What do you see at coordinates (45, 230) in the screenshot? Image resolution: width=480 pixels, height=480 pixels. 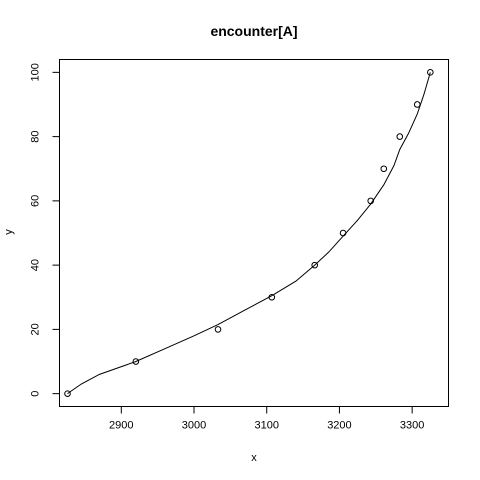 I see `y-axis: 0 20 40 60 80 100` at bounding box center [45, 230].